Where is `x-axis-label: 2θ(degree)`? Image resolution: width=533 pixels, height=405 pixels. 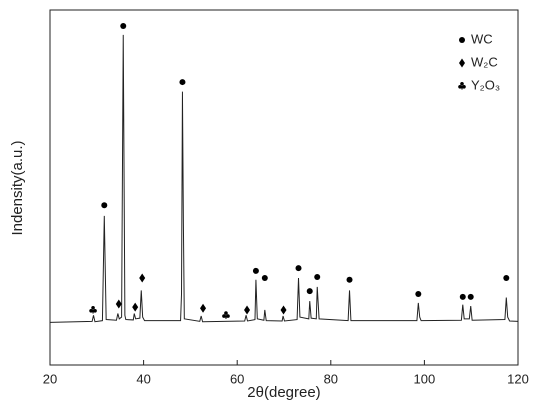 x-axis-label: 2θ(degree) is located at coordinates (283, 392).